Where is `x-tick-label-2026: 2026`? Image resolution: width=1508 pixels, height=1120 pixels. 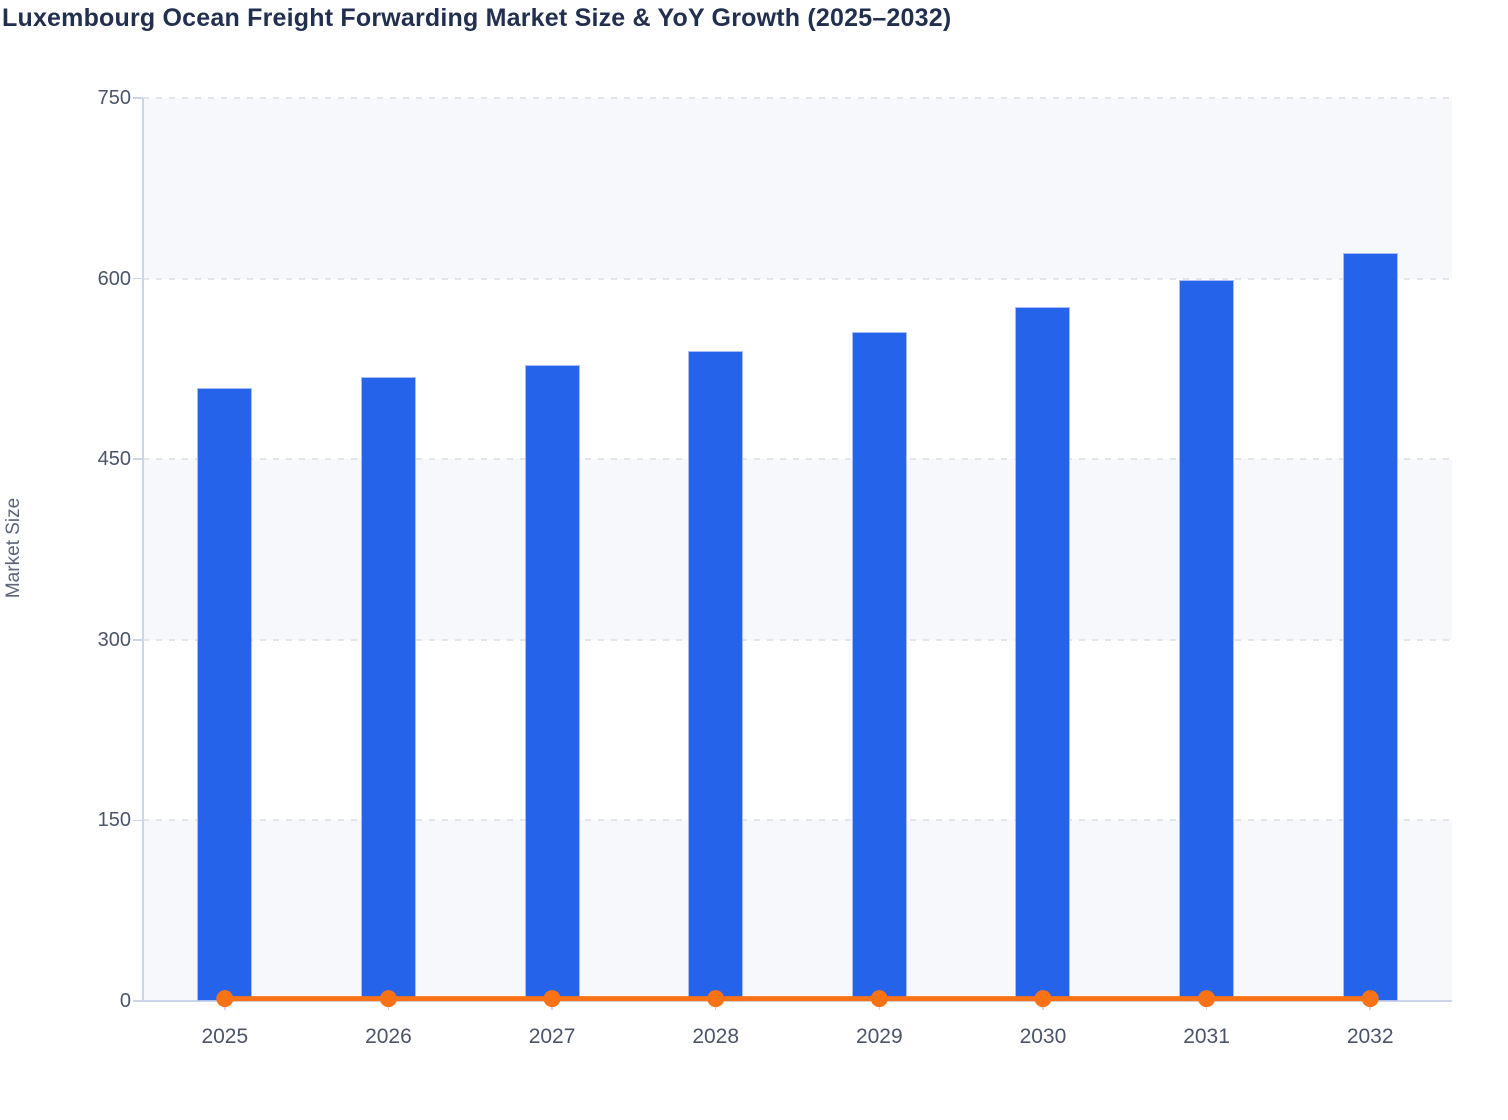
x-tick-label-2026: 2026 is located at coordinates (388, 1036).